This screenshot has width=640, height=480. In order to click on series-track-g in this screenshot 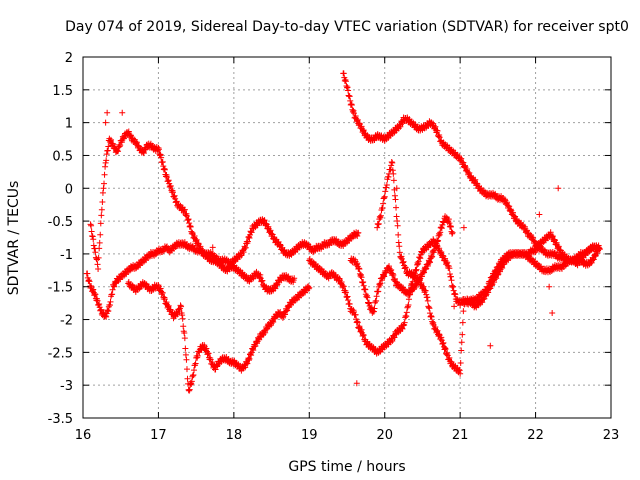, I will do `click(401, 264)`.